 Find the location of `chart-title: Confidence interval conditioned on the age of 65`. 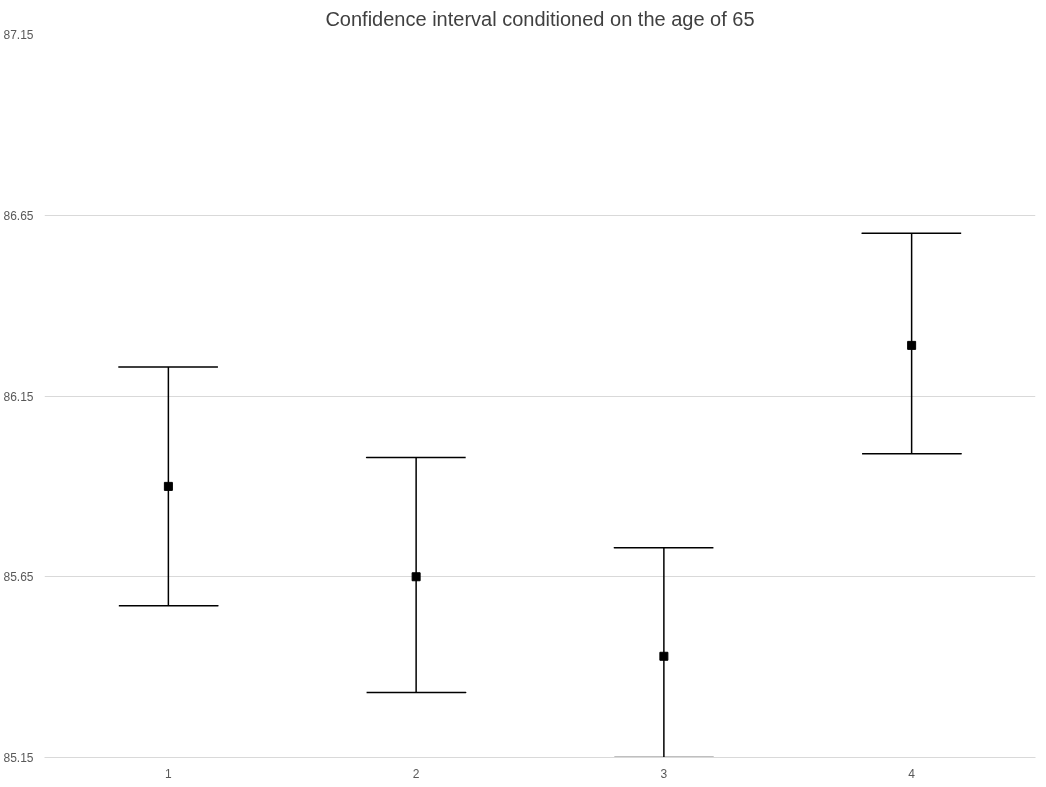

chart-title: Confidence interval conditioned on the age of 65 is located at coordinates (540, 18).